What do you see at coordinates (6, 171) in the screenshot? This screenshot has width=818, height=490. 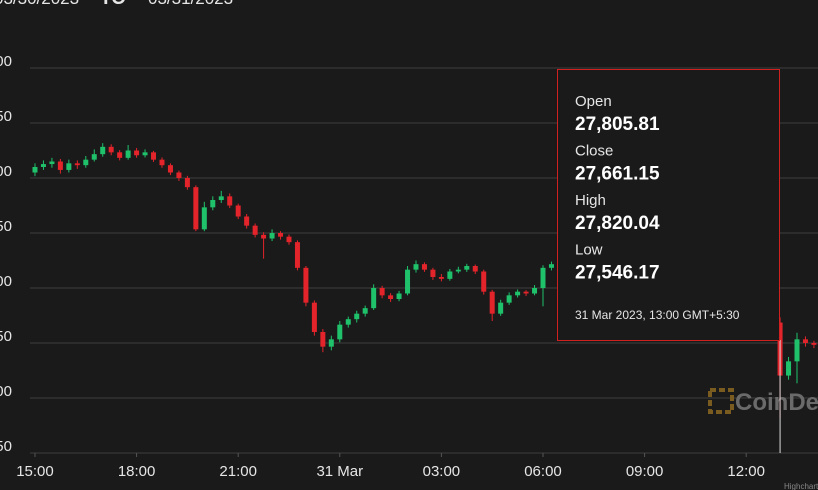 I see `y-tick-label: 28,200` at bounding box center [6, 171].